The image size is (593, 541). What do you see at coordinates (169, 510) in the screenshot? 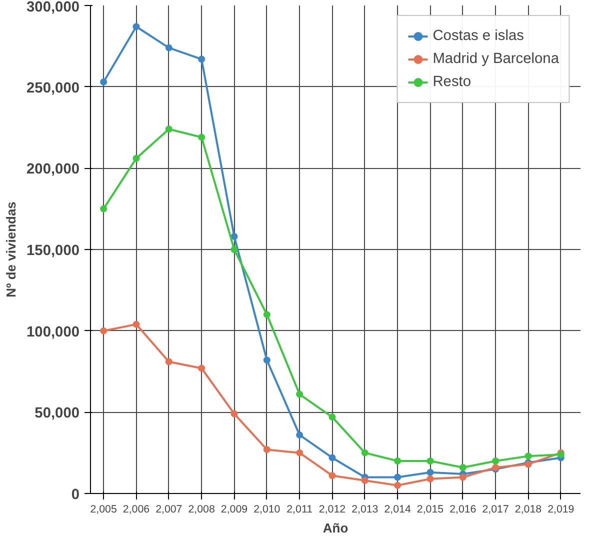
I see `x-tick-label: 2,007` at bounding box center [169, 510].